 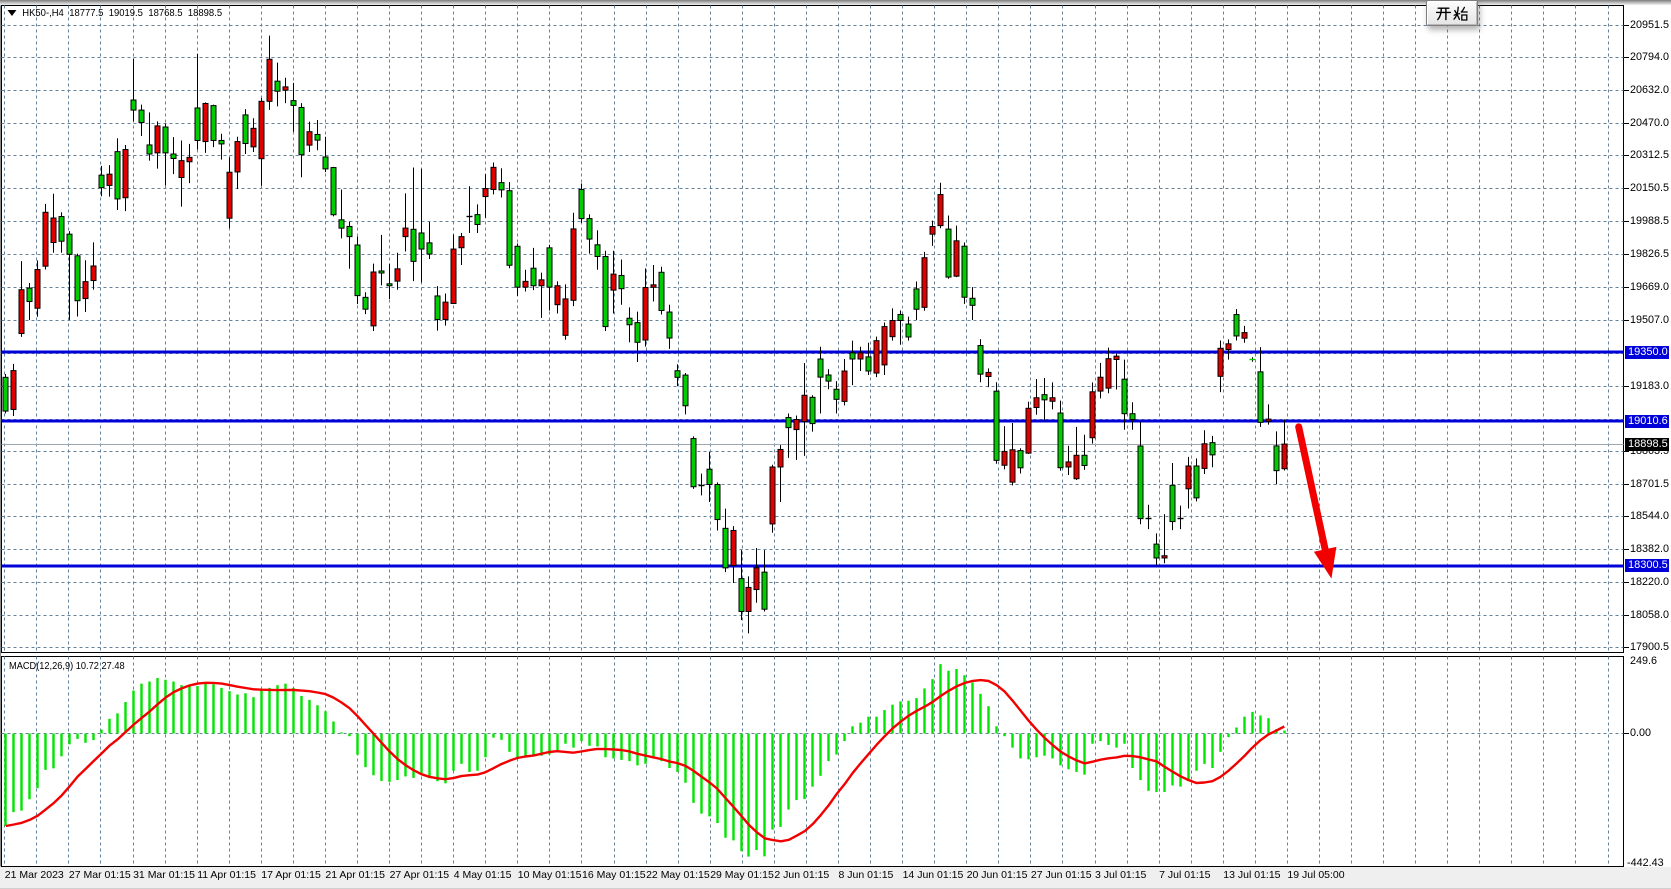 I want to click on hline-price-label: 19350.0, so click(x=1647, y=352).